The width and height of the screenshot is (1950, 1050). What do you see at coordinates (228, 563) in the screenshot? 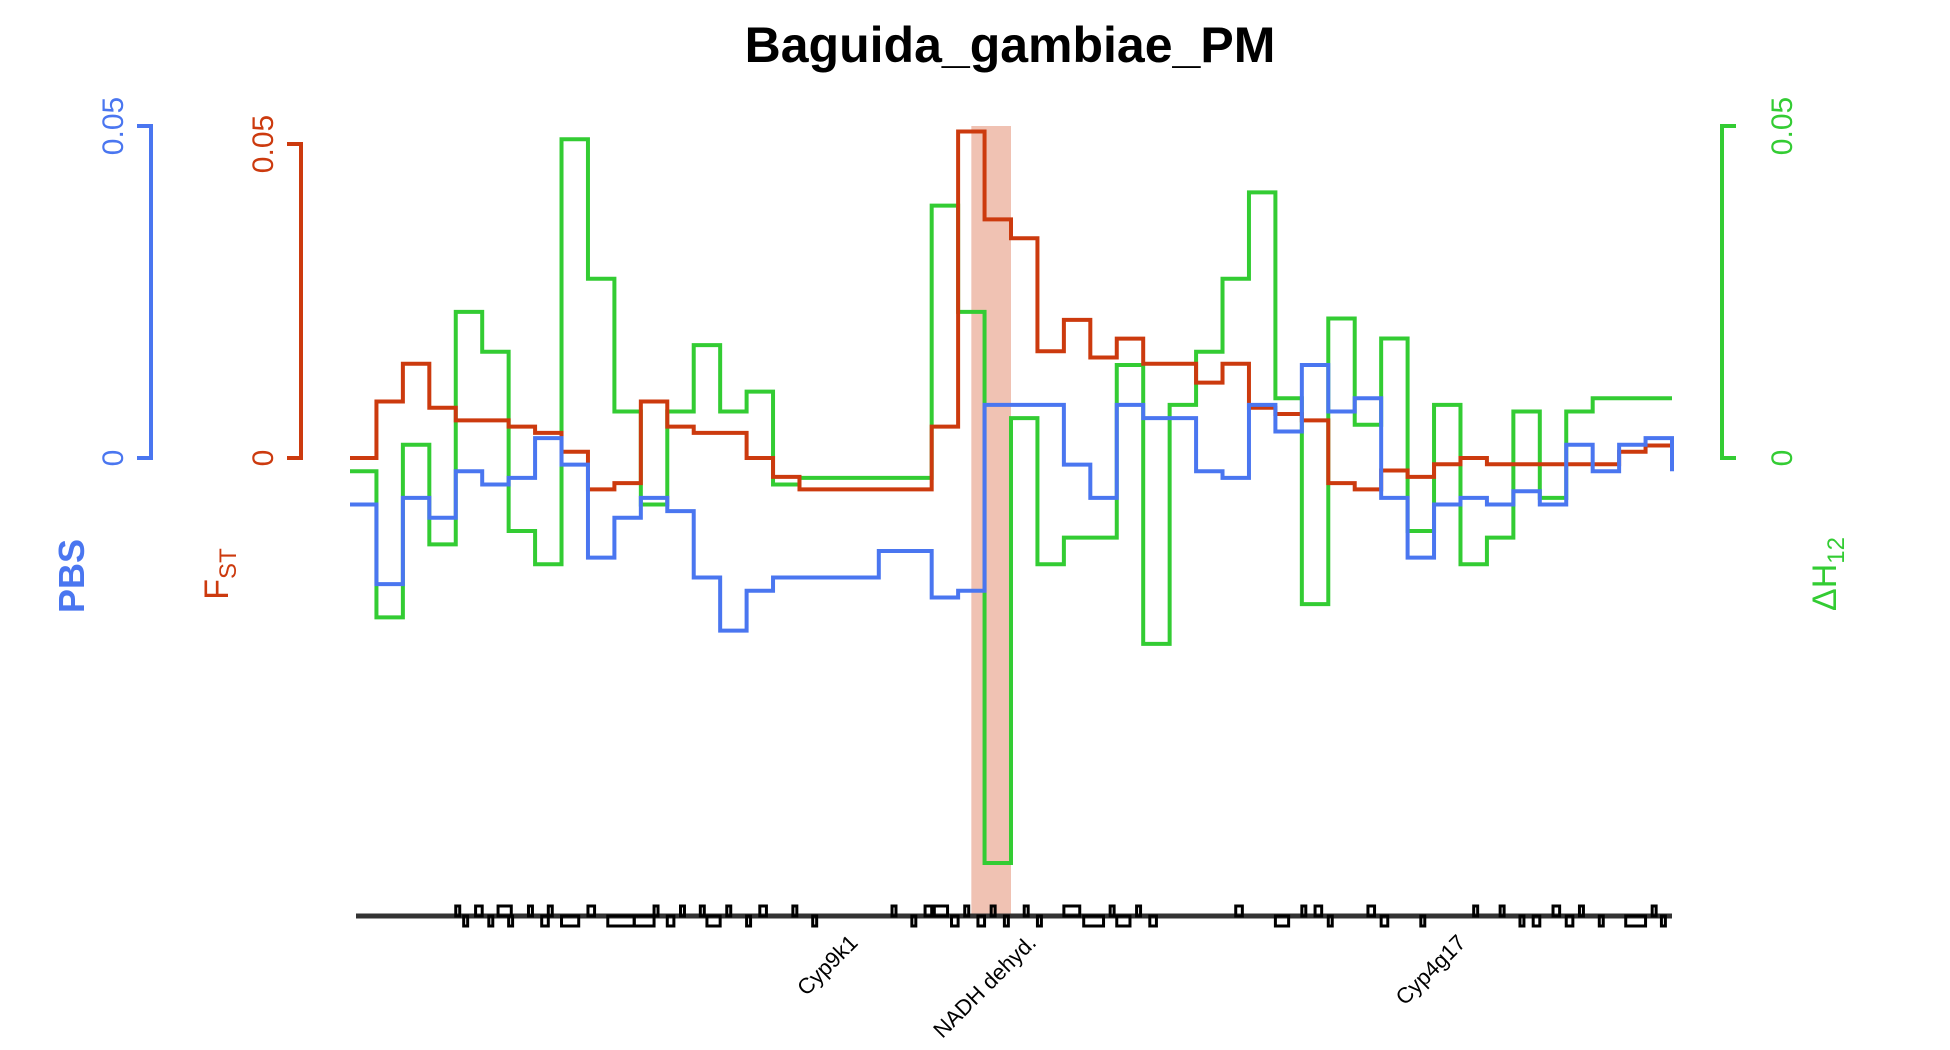
I see `fst-label-sub: ST` at bounding box center [228, 563].